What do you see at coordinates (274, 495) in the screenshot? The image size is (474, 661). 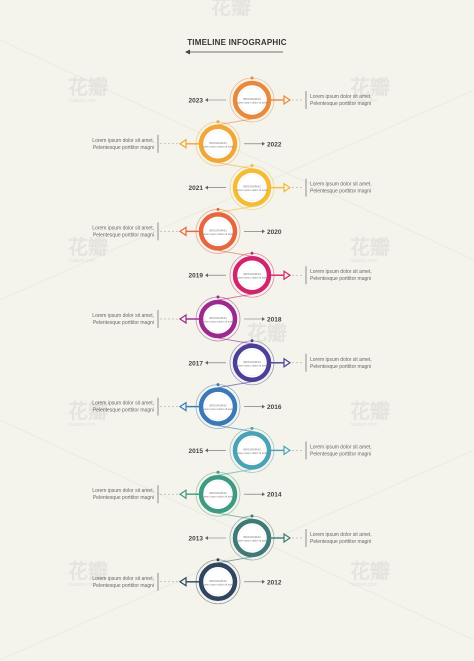 I see `step-year: 2014` at bounding box center [274, 495].